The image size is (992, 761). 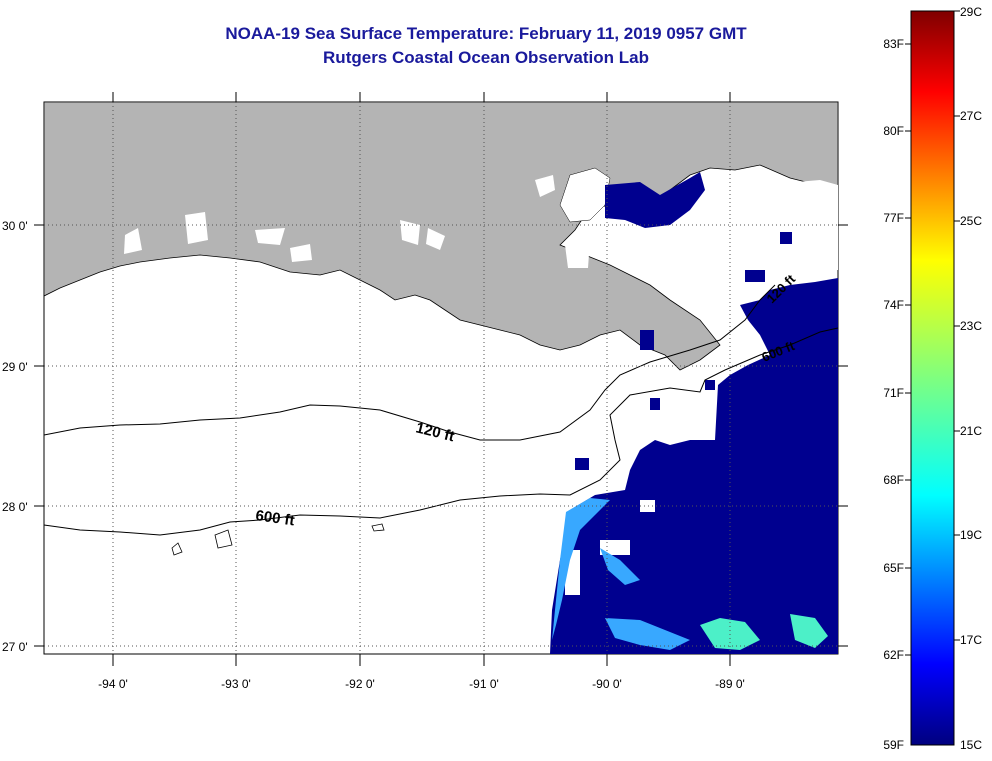 I want to click on colorbar-label-c: 21C, so click(x=971, y=431).